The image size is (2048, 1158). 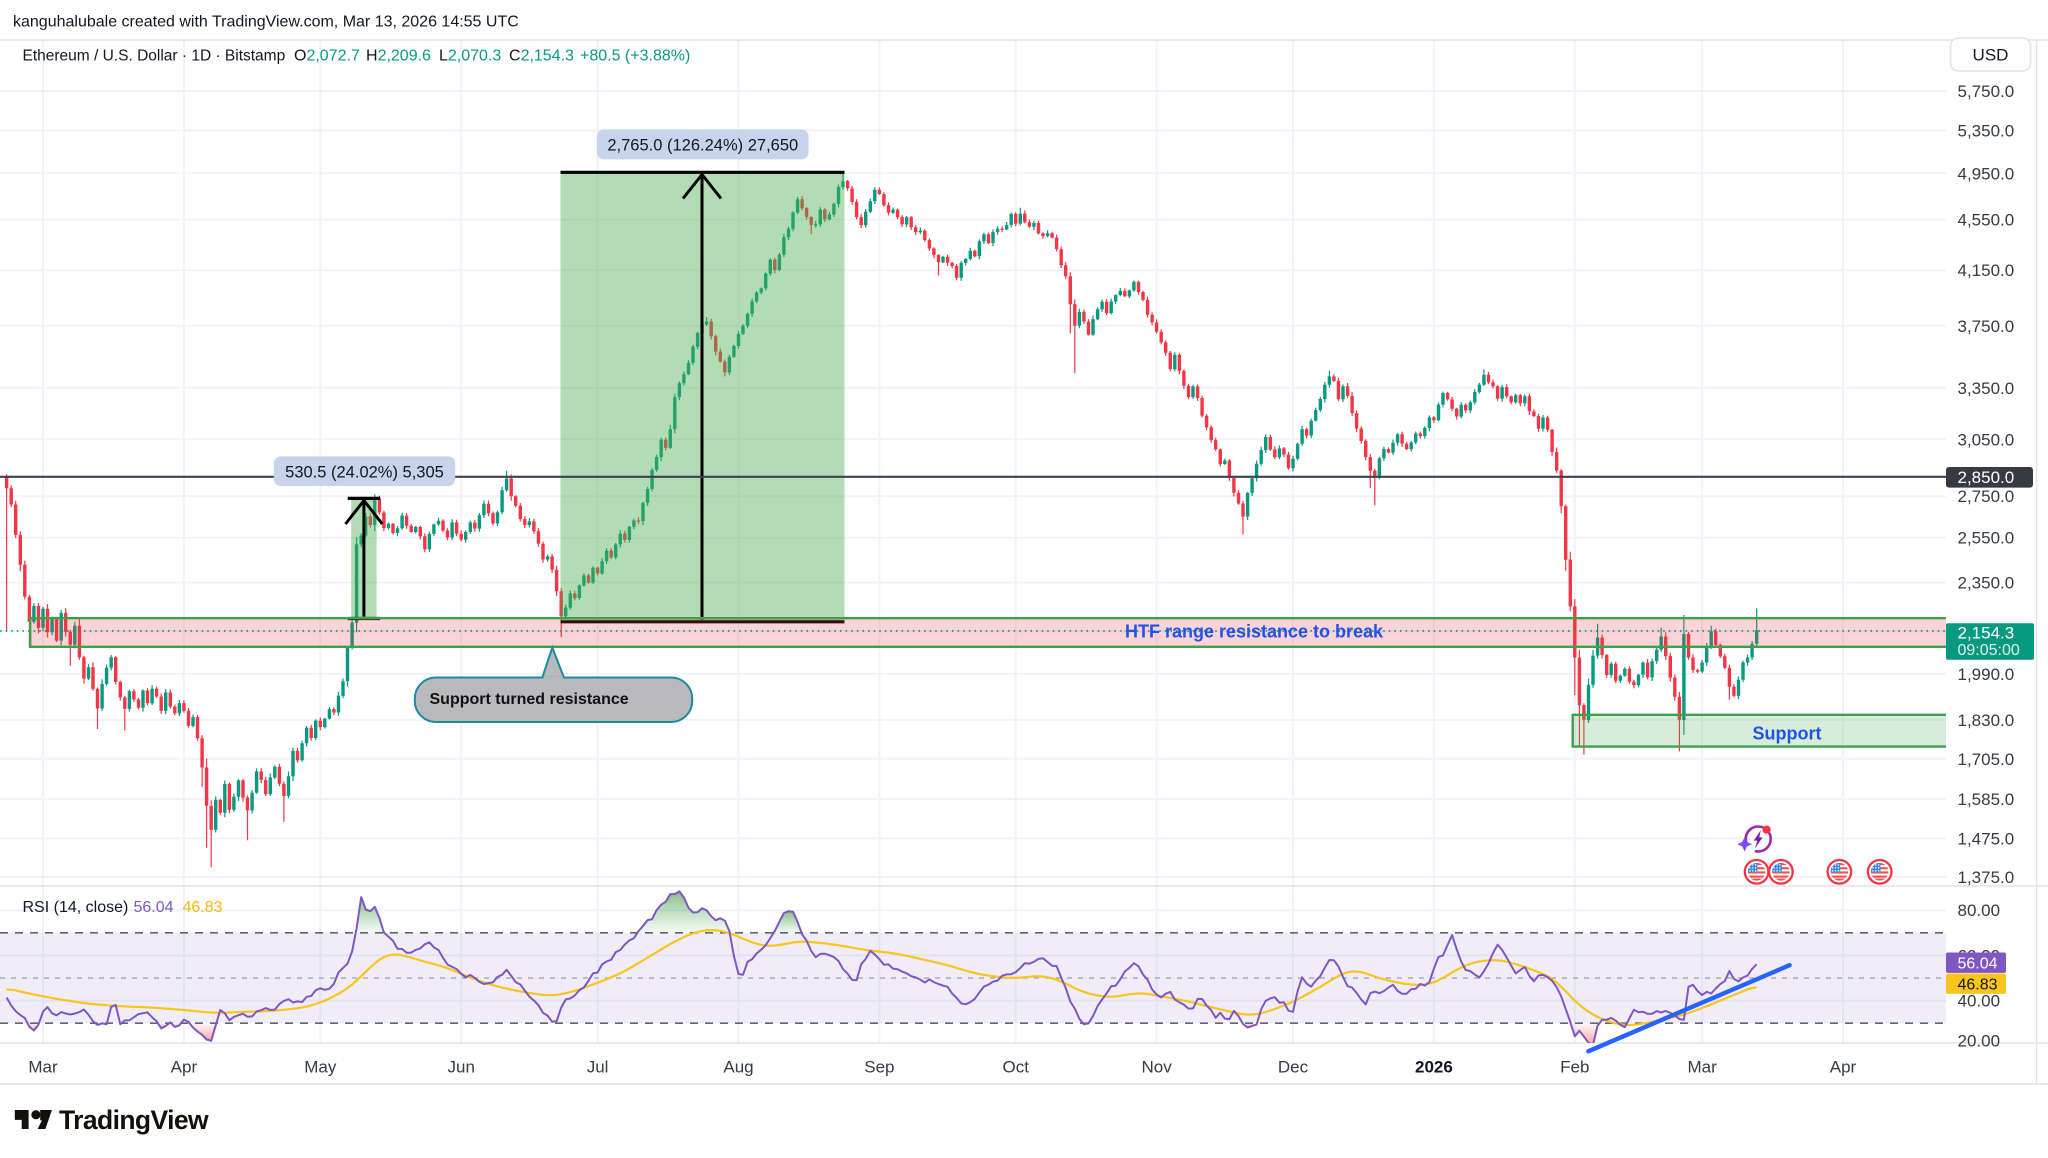 I want to click on svg-text: Oct, so click(x=1015, y=1067).